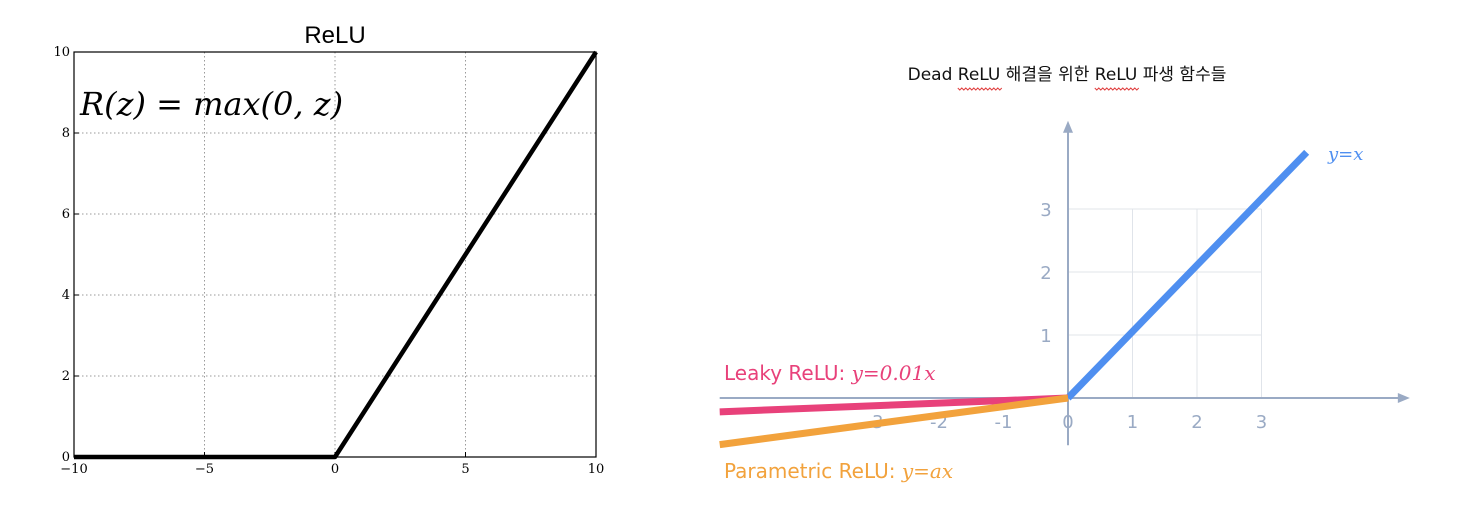 This screenshot has height=514, width=1470. I want to click on relu-y-tick-label: 2, so click(66, 376).